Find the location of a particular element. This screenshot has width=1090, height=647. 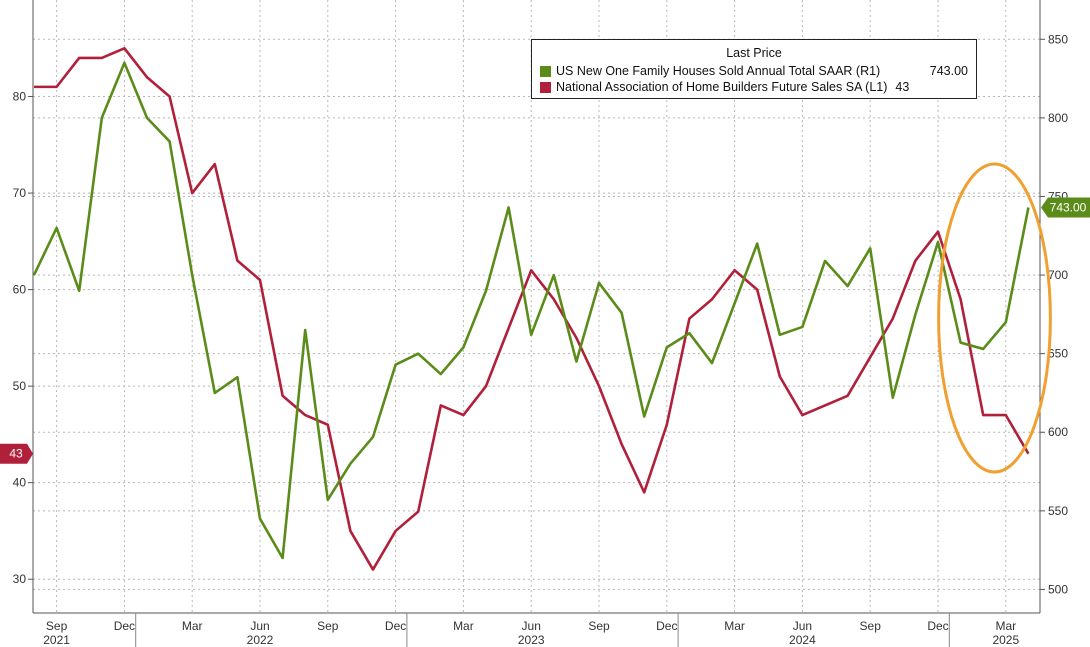

x-tick-label-2023-06: Jun is located at coordinates (531, 626).